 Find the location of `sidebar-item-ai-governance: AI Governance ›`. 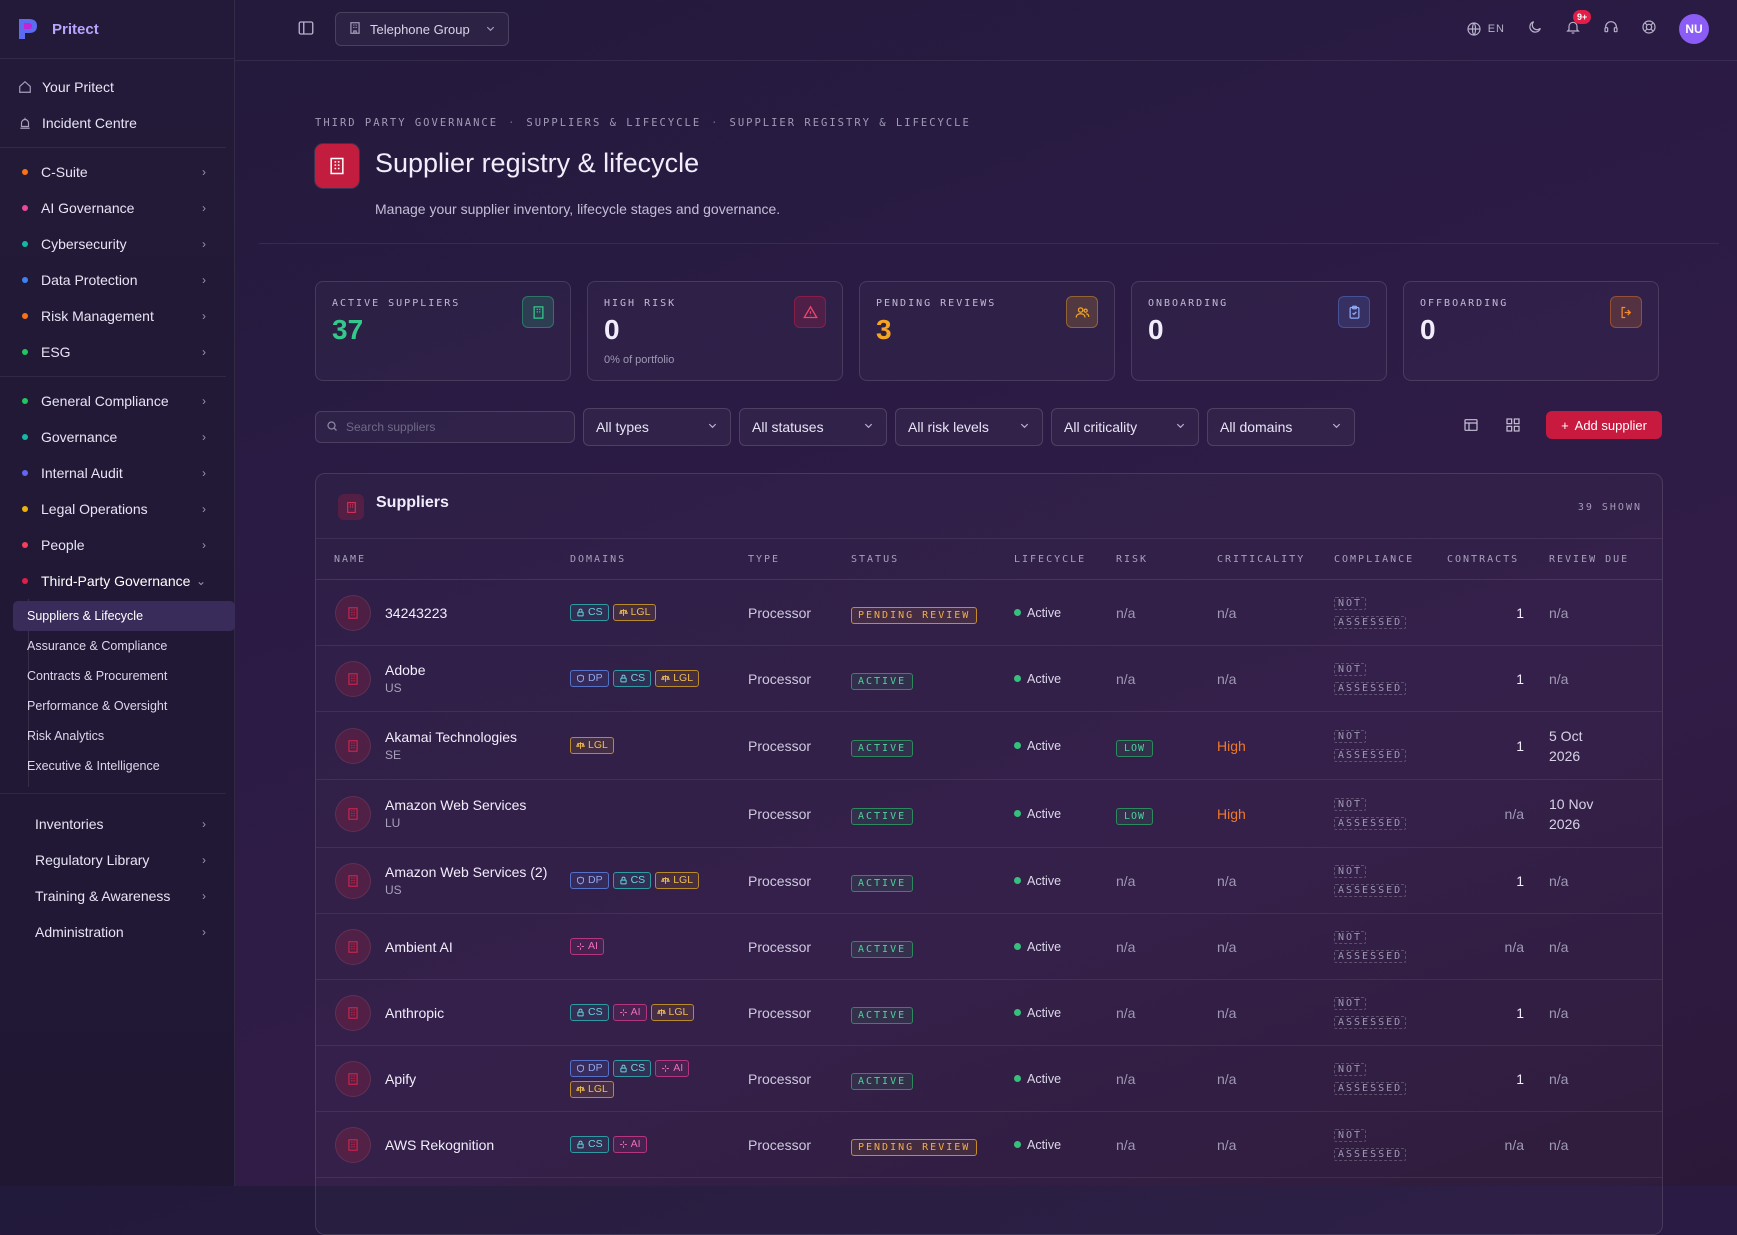

sidebar-item-ai-governance: AI Governance › is located at coordinates (113, 208).